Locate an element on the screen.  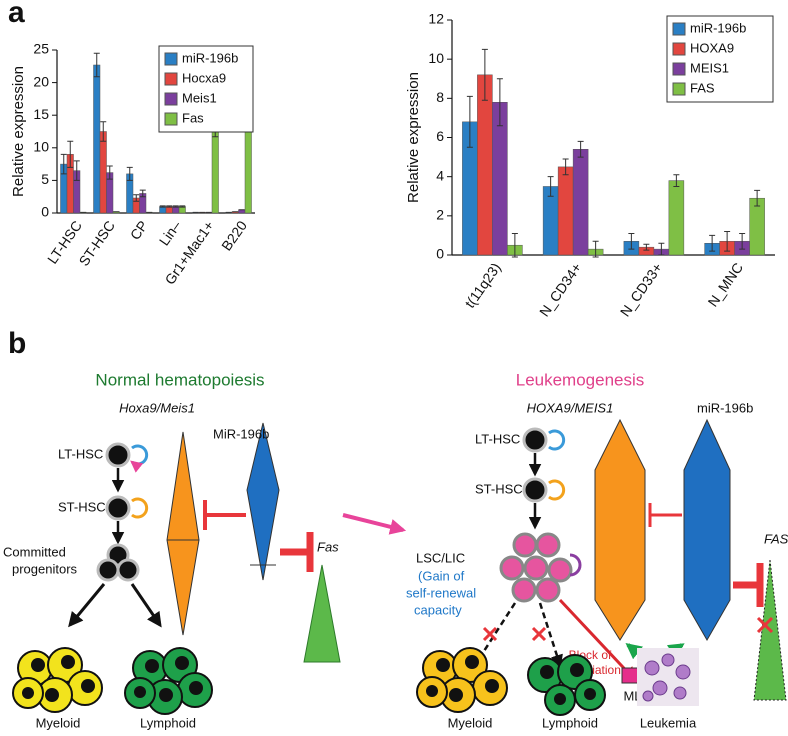
x-tick-label: N_CD33+ is located at coordinates (641, 290).